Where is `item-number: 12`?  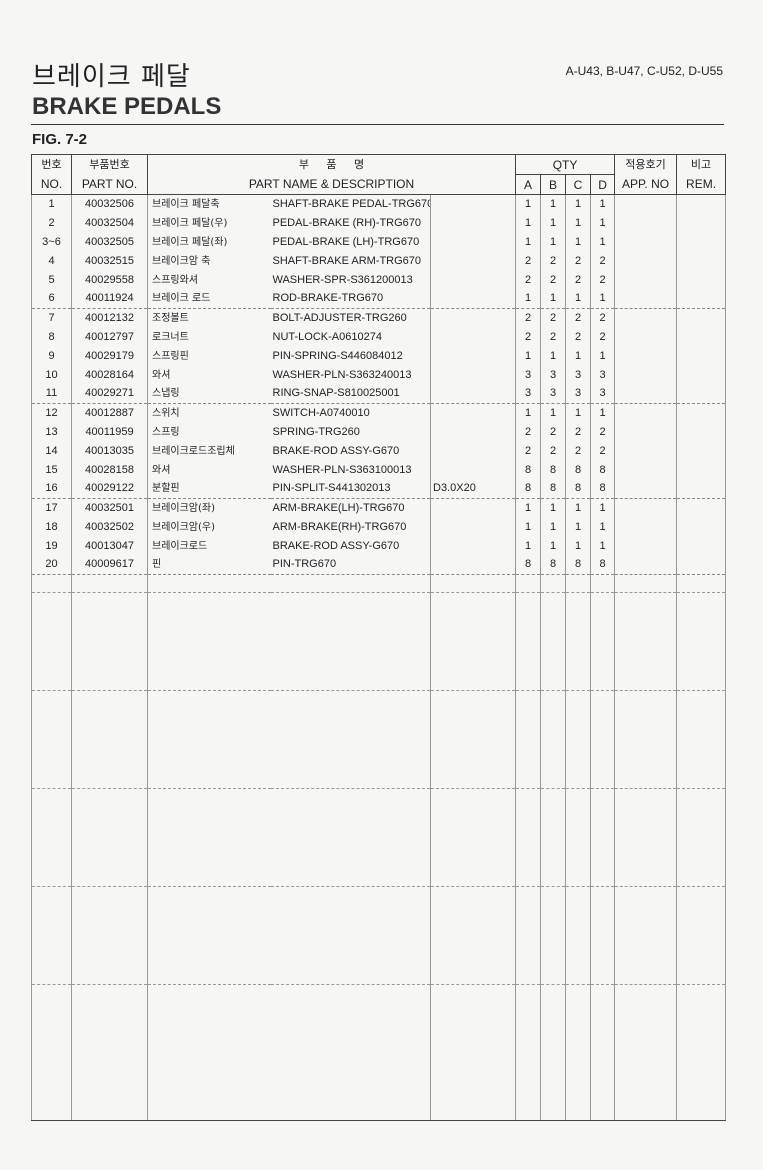 item-number: 12 is located at coordinates (51, 413).